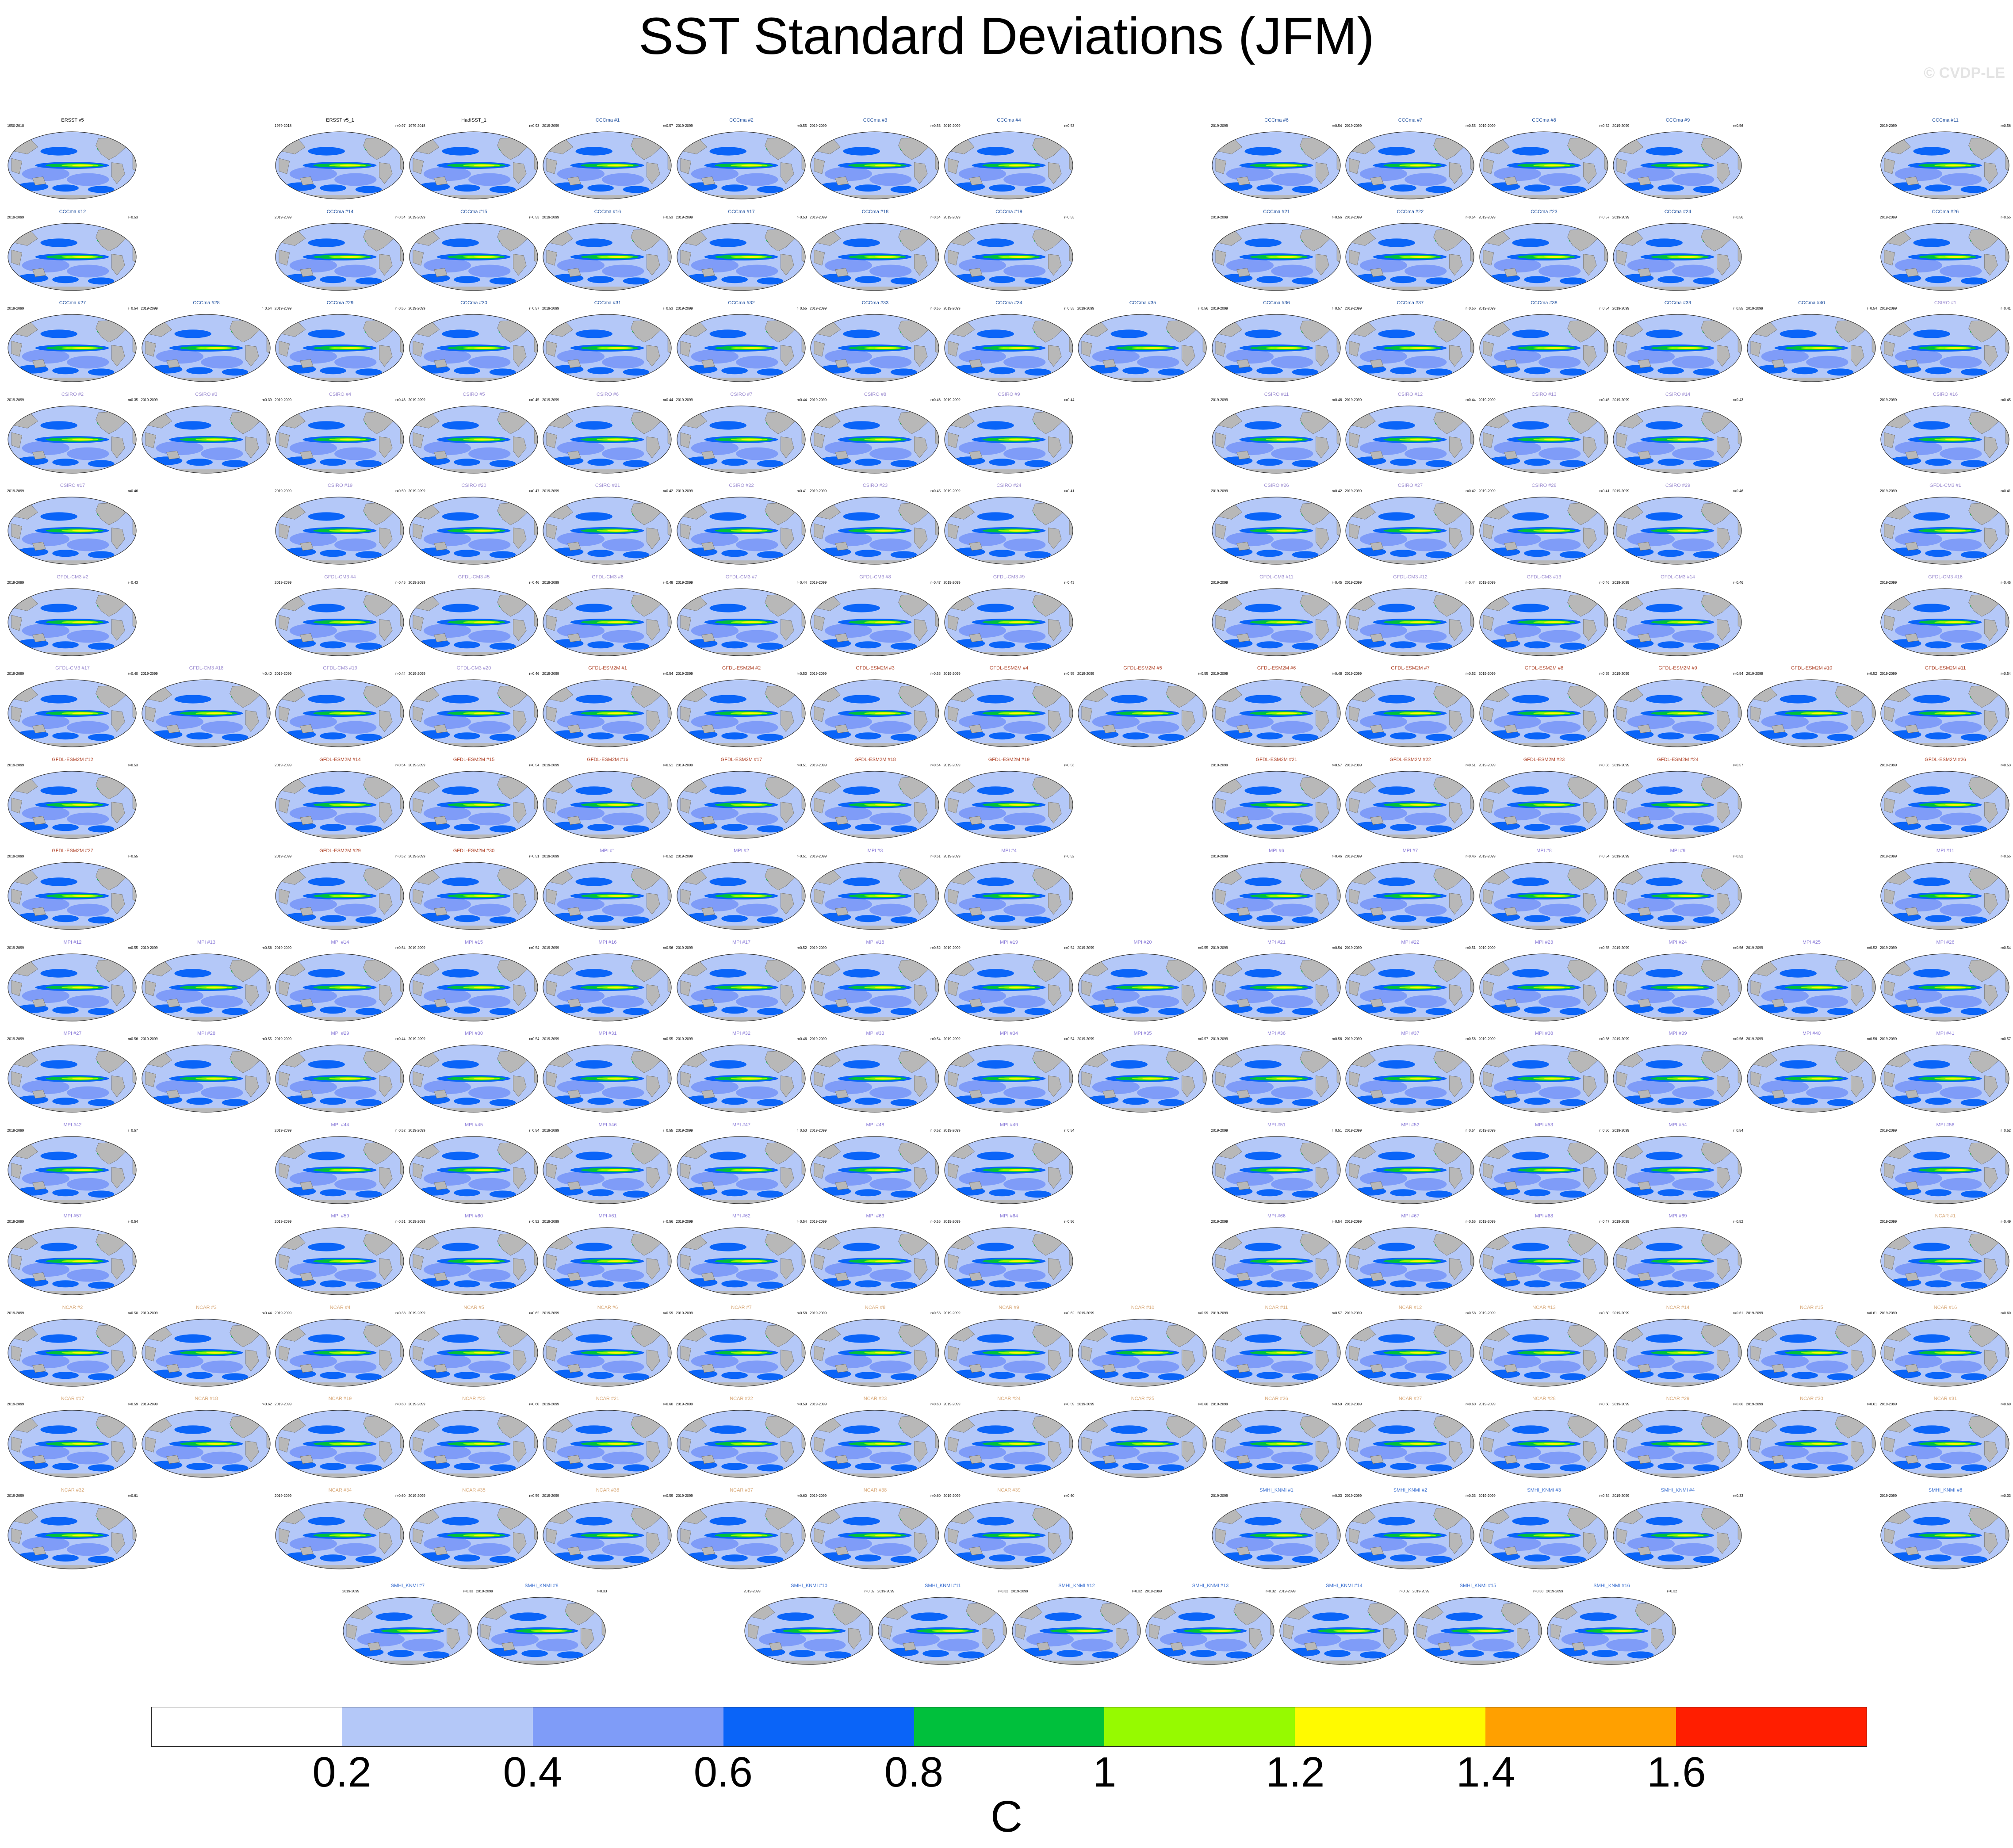 This screenshot has width=2013, height=1848. I want to click on panel-correlation-label: r=0.40, so click(266, 674).